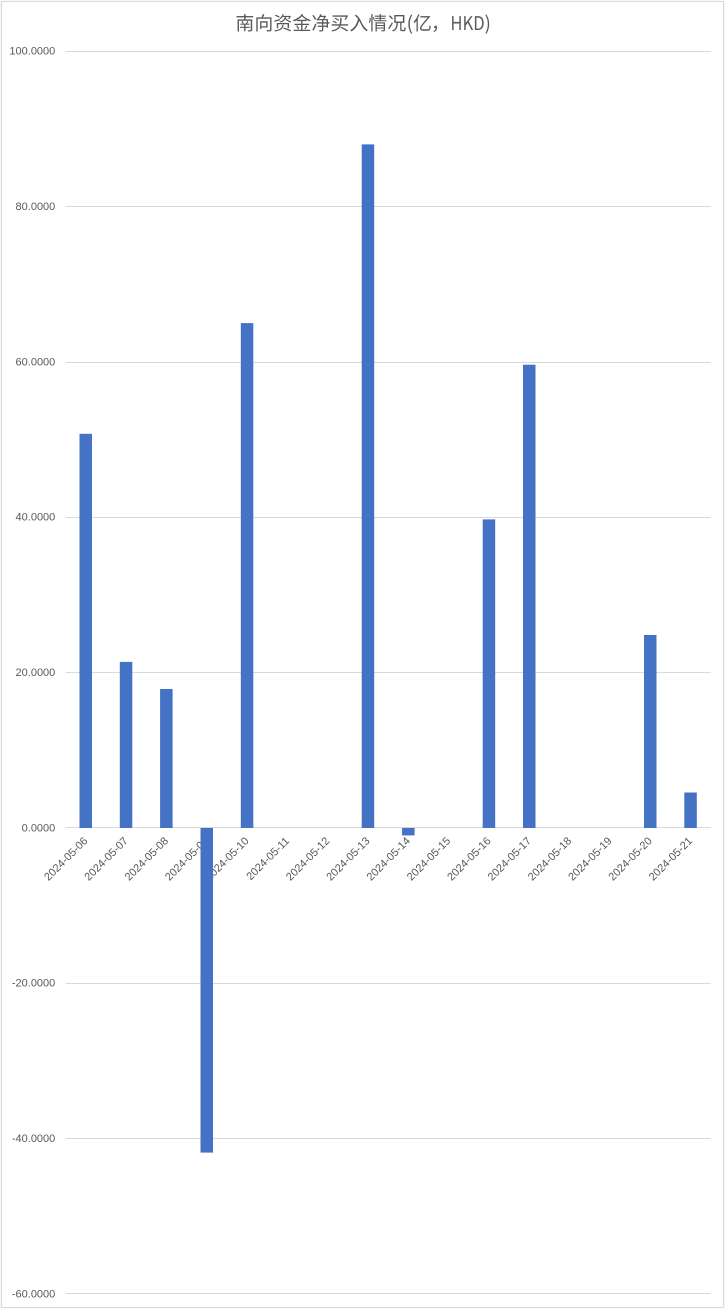  Describe the element at coordinates (36, 207) in the screenshot. I see `svg-text: 80.0000` at that location.